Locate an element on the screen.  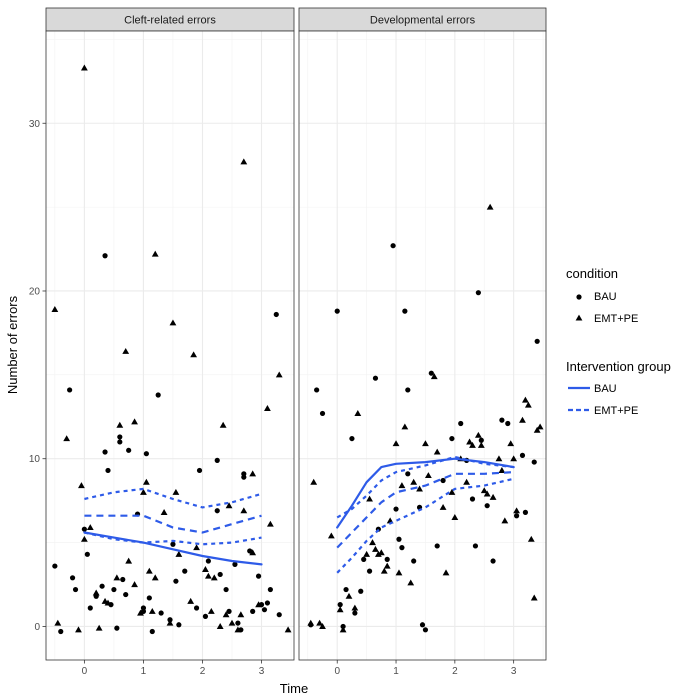
facet-title: Developmental errors is located at coordinates (423, 21).